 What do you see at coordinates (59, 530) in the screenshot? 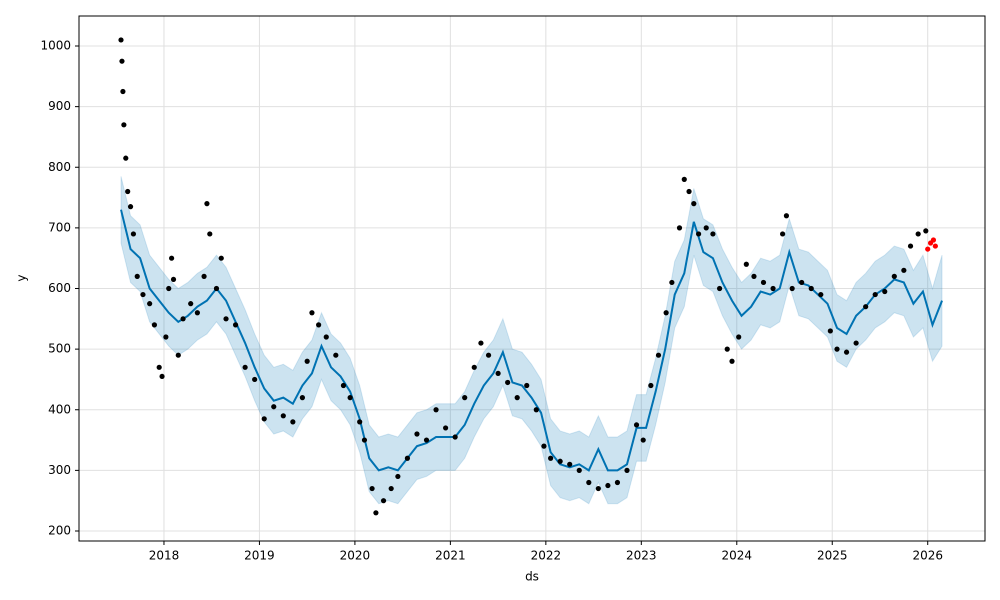
I see `y-tick-label: 200` at bounding box center [59, 530].